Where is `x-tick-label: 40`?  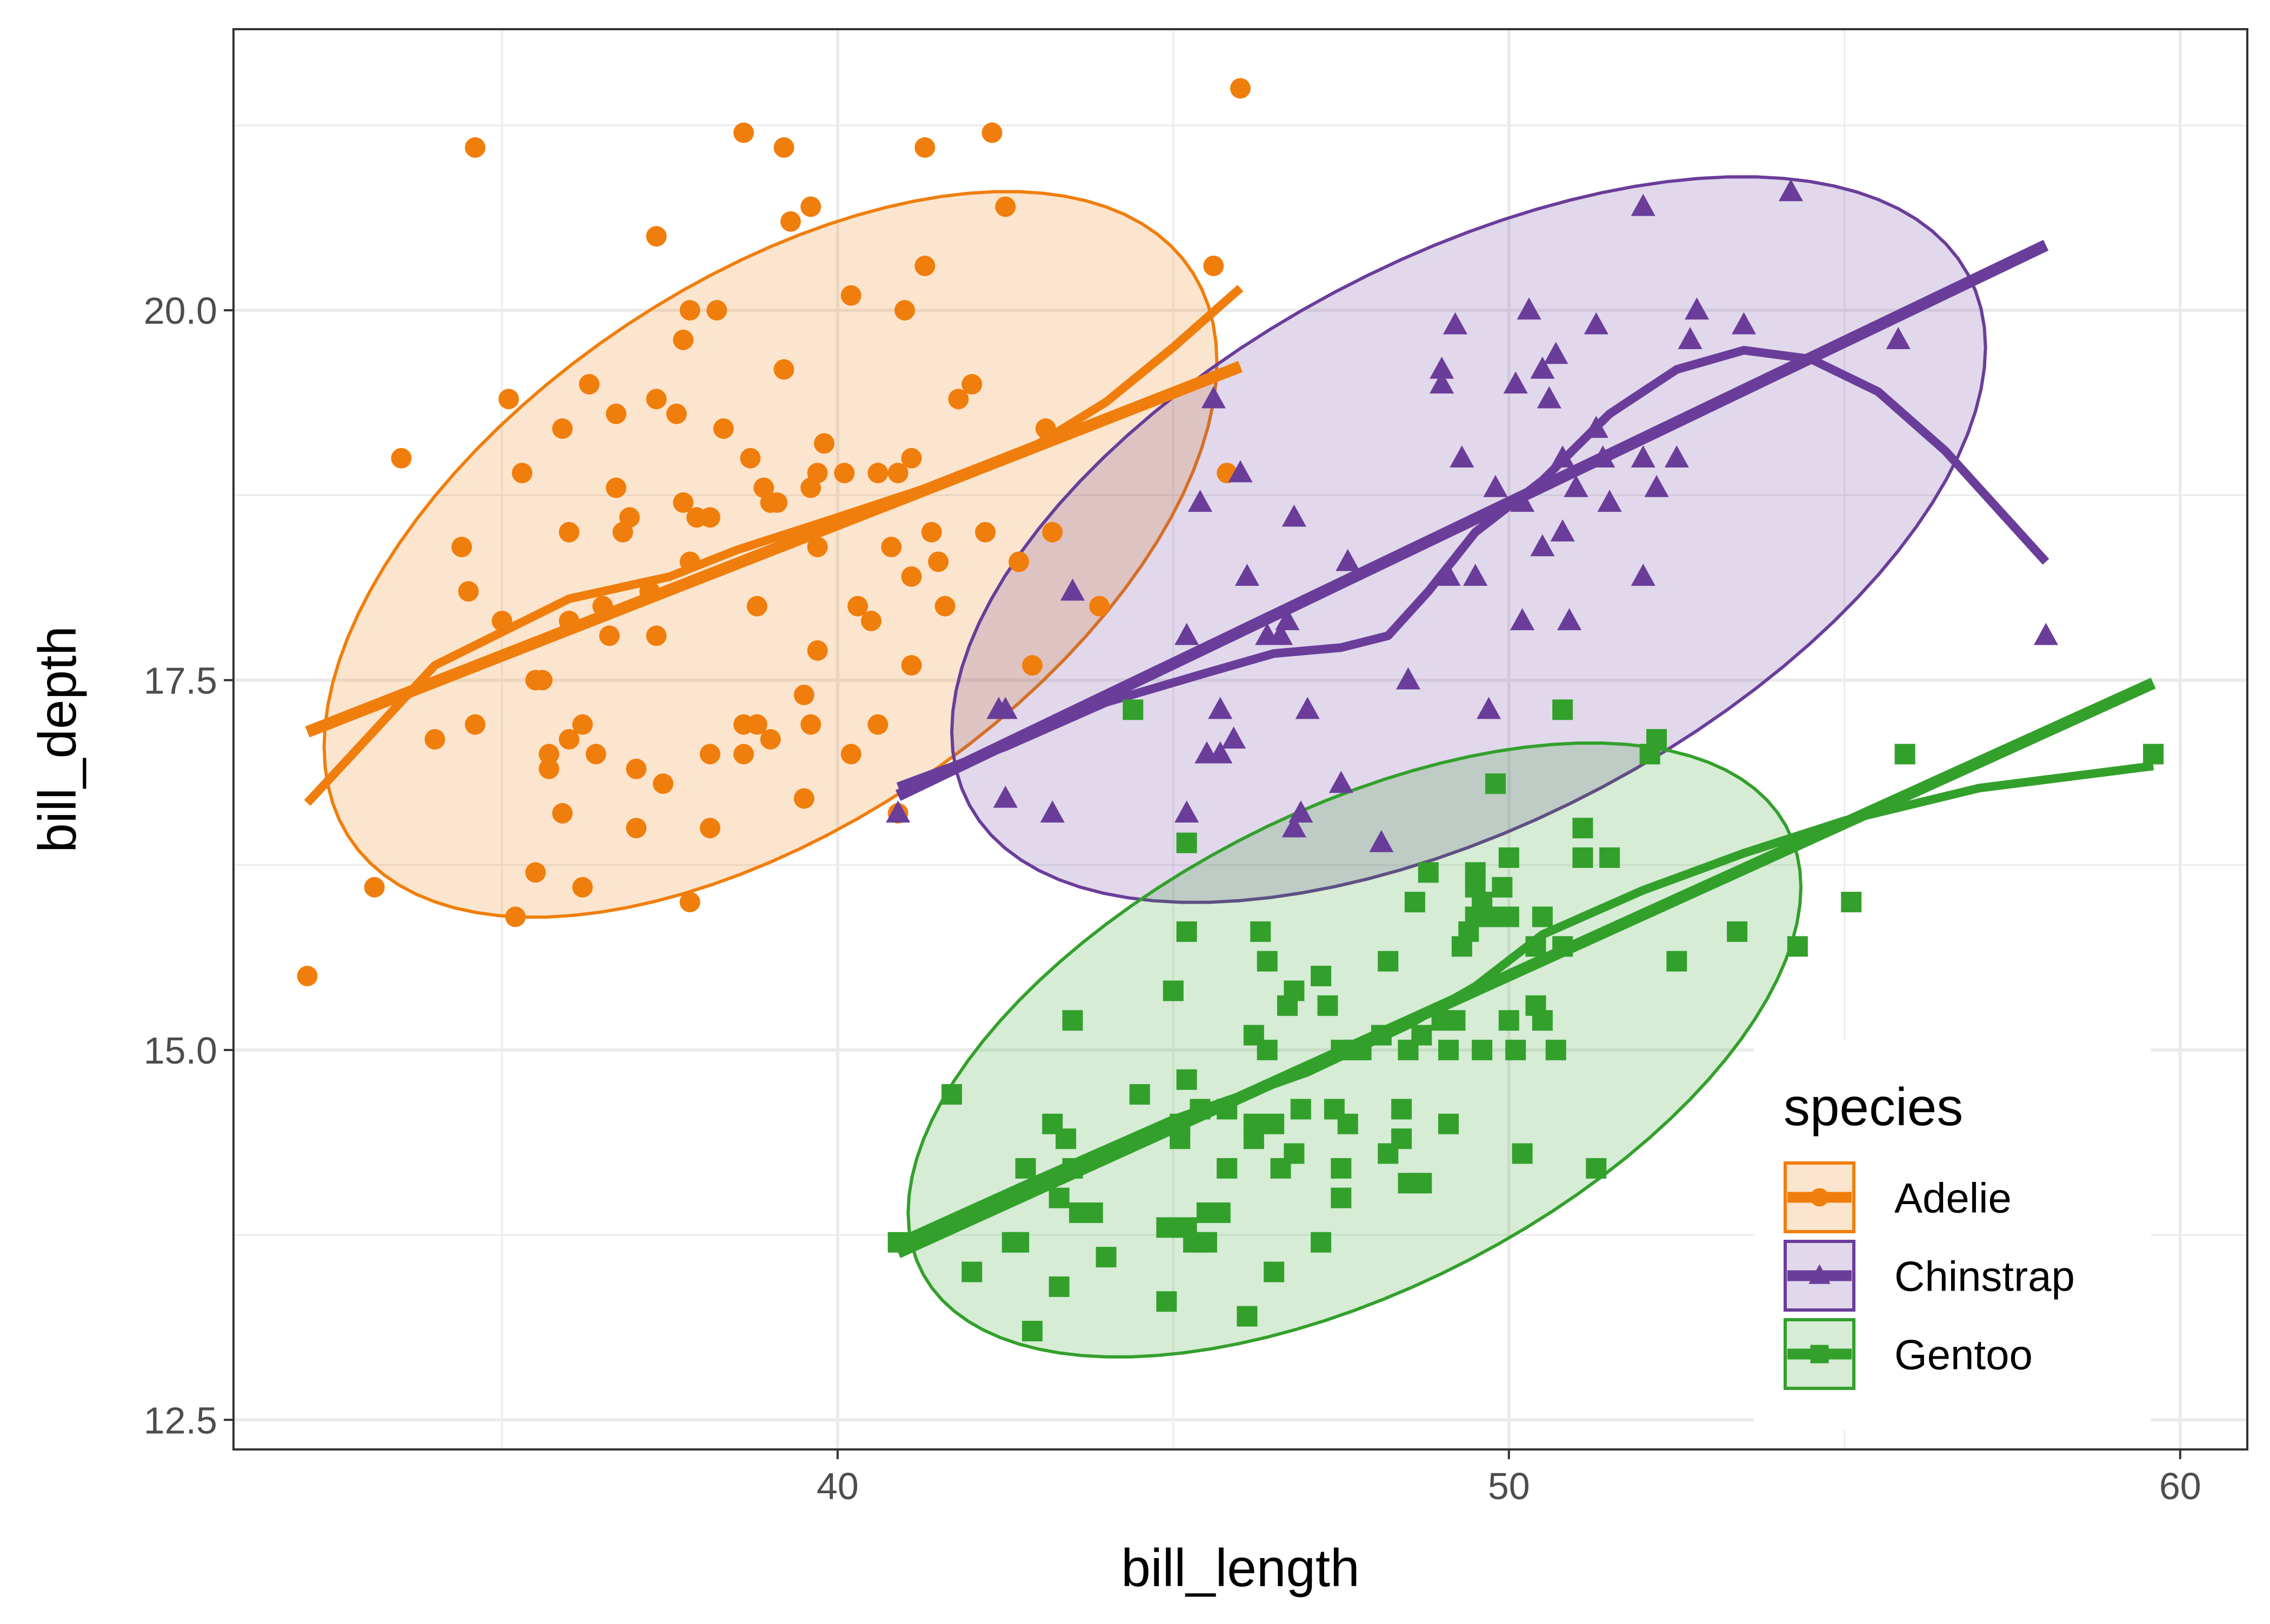
x-tick-label: 40 is located at coordinates (838, 1486).